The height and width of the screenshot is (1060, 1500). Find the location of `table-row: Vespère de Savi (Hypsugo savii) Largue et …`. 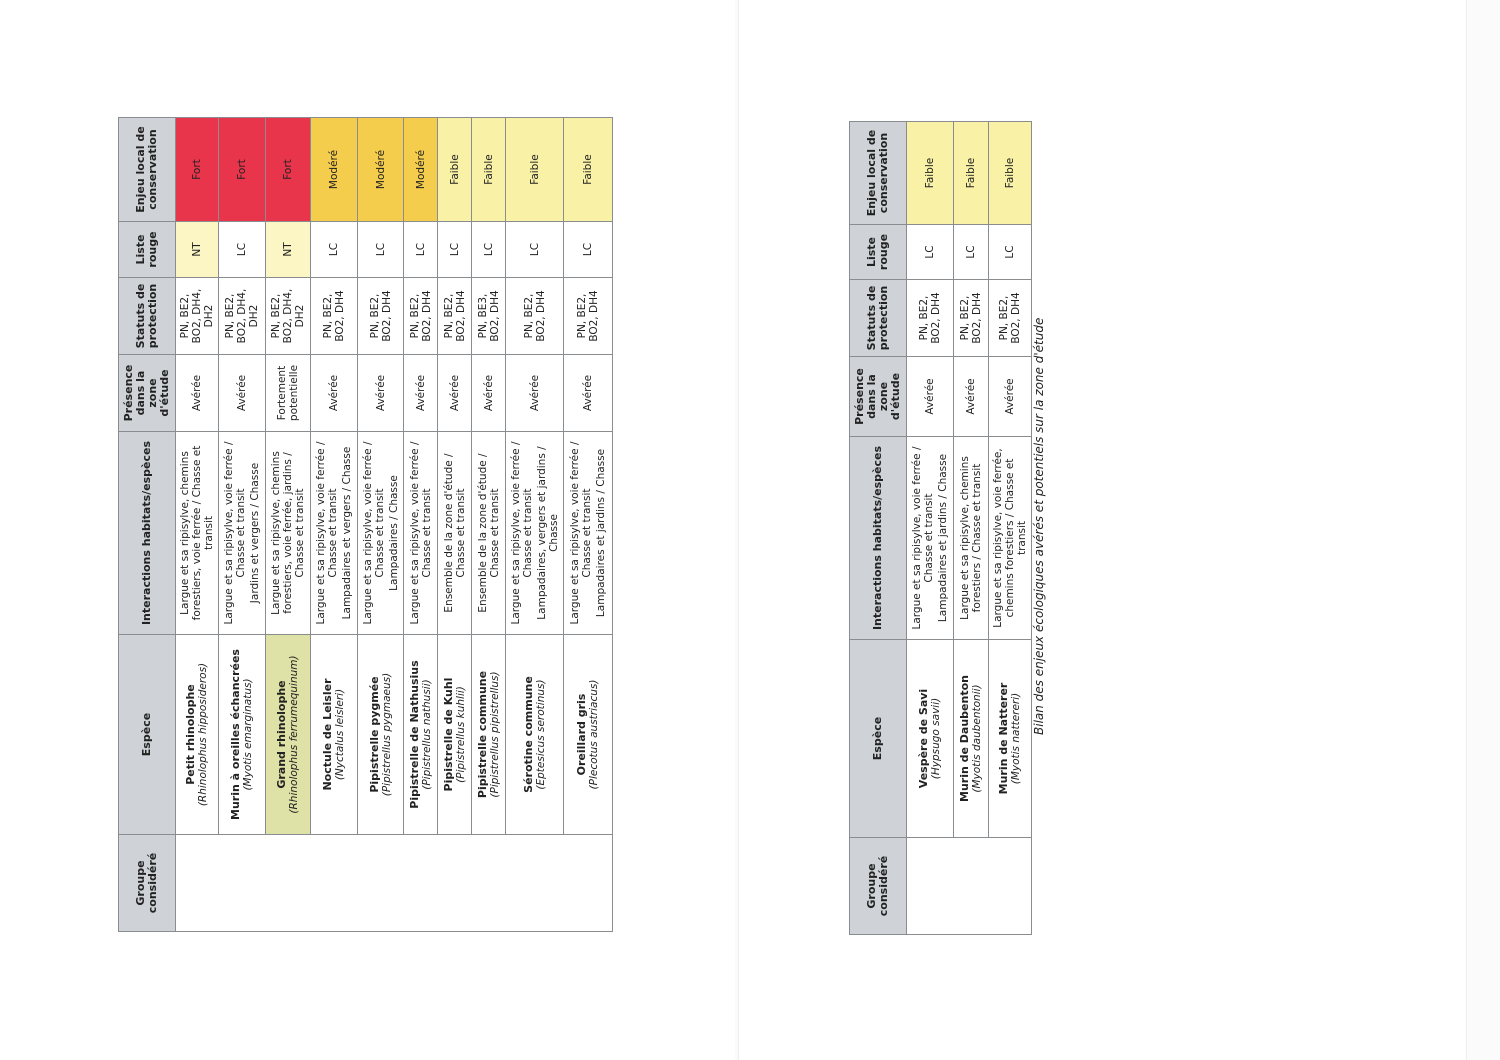

table-row: Vespère de Savi (Hypsugo savii) Largue et … is located at coordinates (969, 528).